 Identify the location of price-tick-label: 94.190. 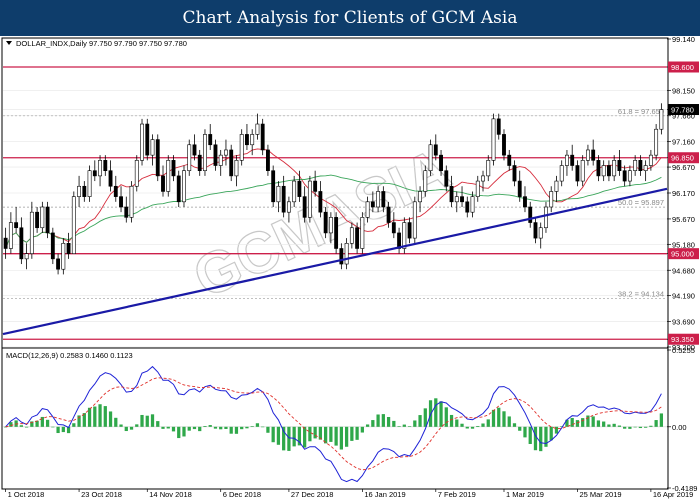
(683, 296).